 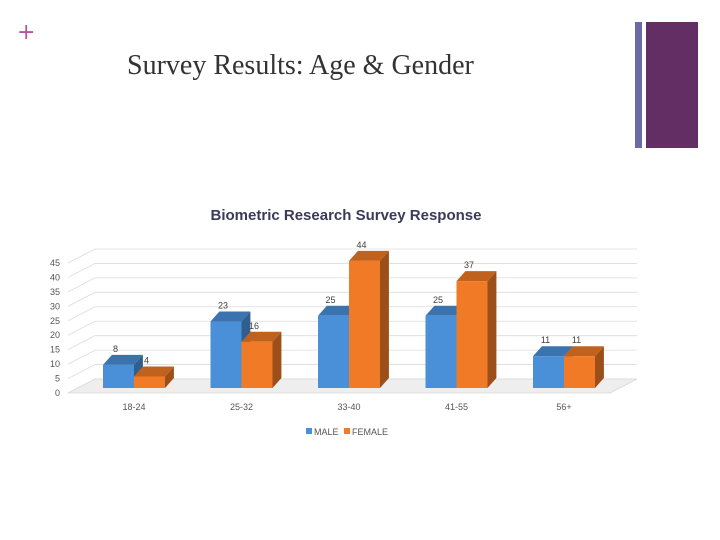 I want to click on bar-female-18-24: 4, so click(x=154, y=371).